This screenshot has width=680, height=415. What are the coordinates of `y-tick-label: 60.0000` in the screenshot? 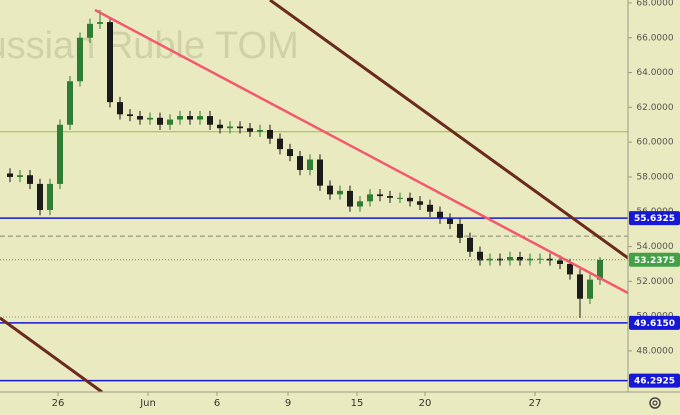 It's located at (654, 143).